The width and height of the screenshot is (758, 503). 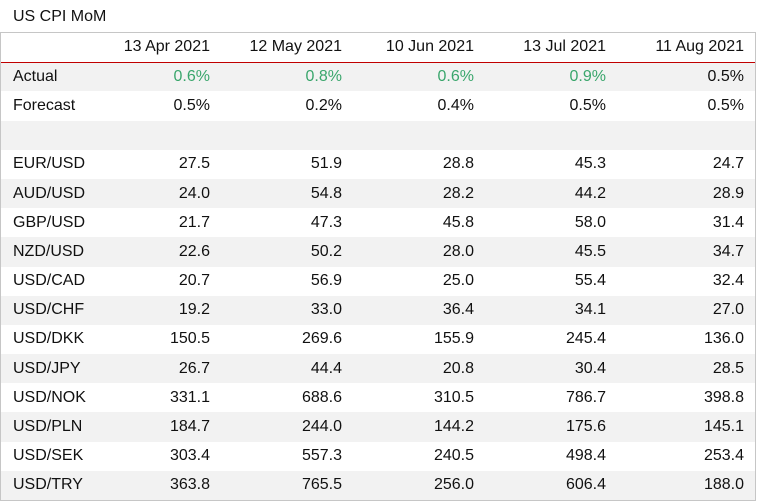 I want to click on pair-label: USD/DKK, so click(x=49, y=339).